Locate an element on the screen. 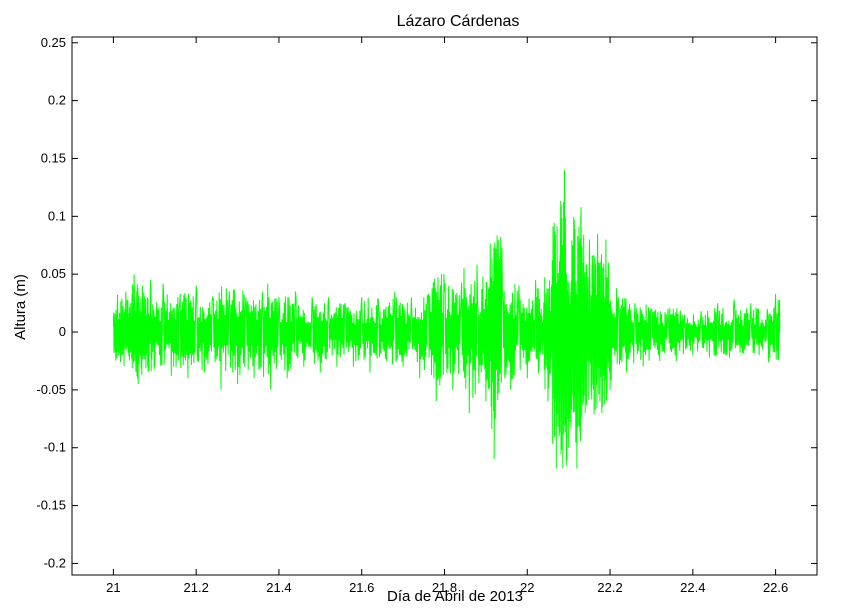 Image resolution: width=844 pixels, height=609 pixels. y-tick-label: 0.05 is located at coordinates (53, 273).